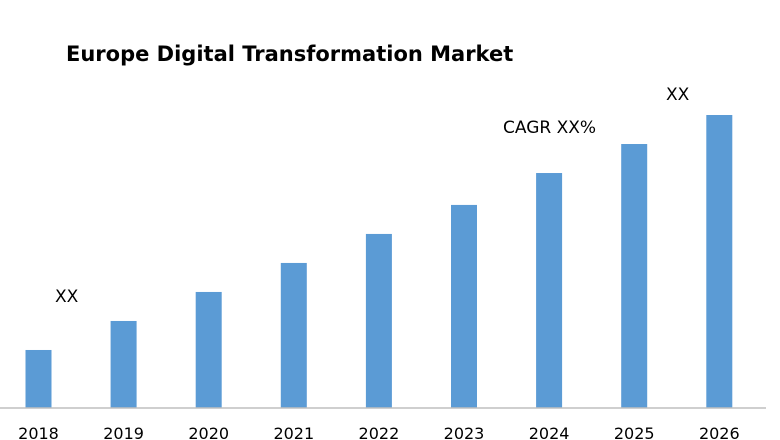 This screenshot has width=780, height=440. I want to click on bar-2018, so click(38, 378).